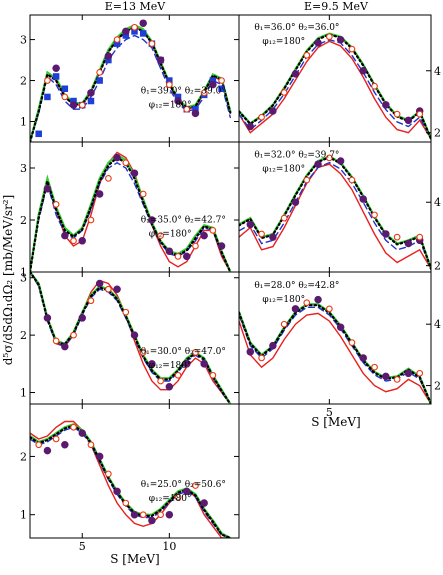 This screenshot has height=575, width=443. I want to click on x-tick-label: 10, so click(169, 546).